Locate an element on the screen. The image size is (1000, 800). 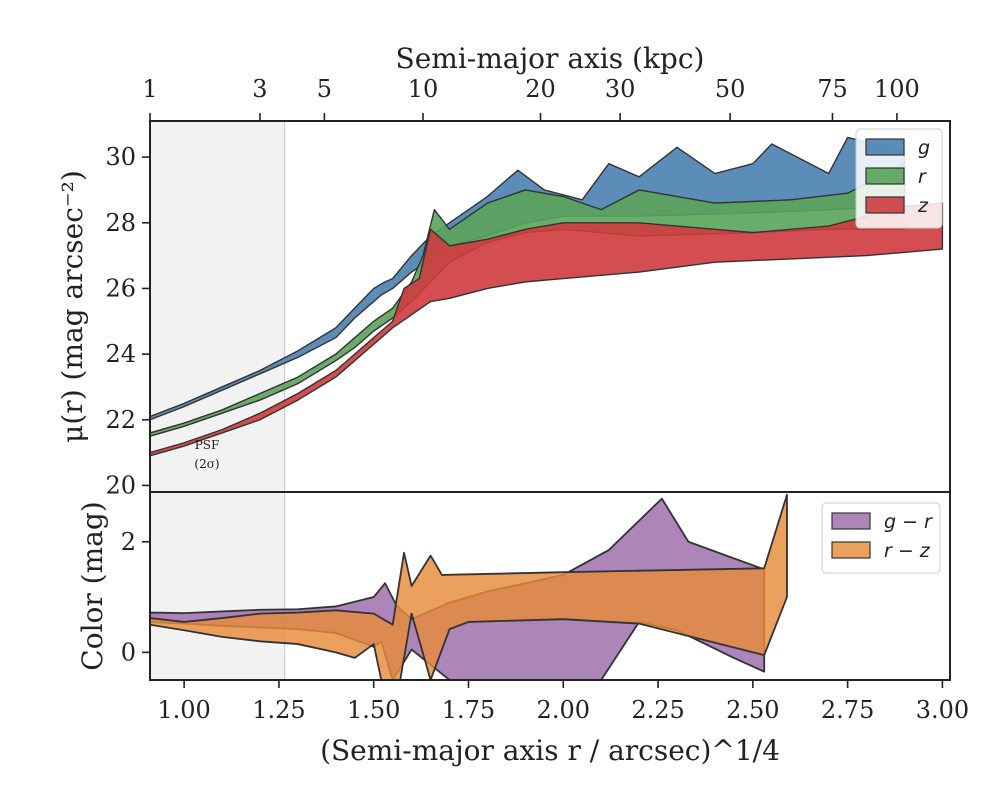
arcsec-tick-label: 1.25 is located at coordinates (278, 710).